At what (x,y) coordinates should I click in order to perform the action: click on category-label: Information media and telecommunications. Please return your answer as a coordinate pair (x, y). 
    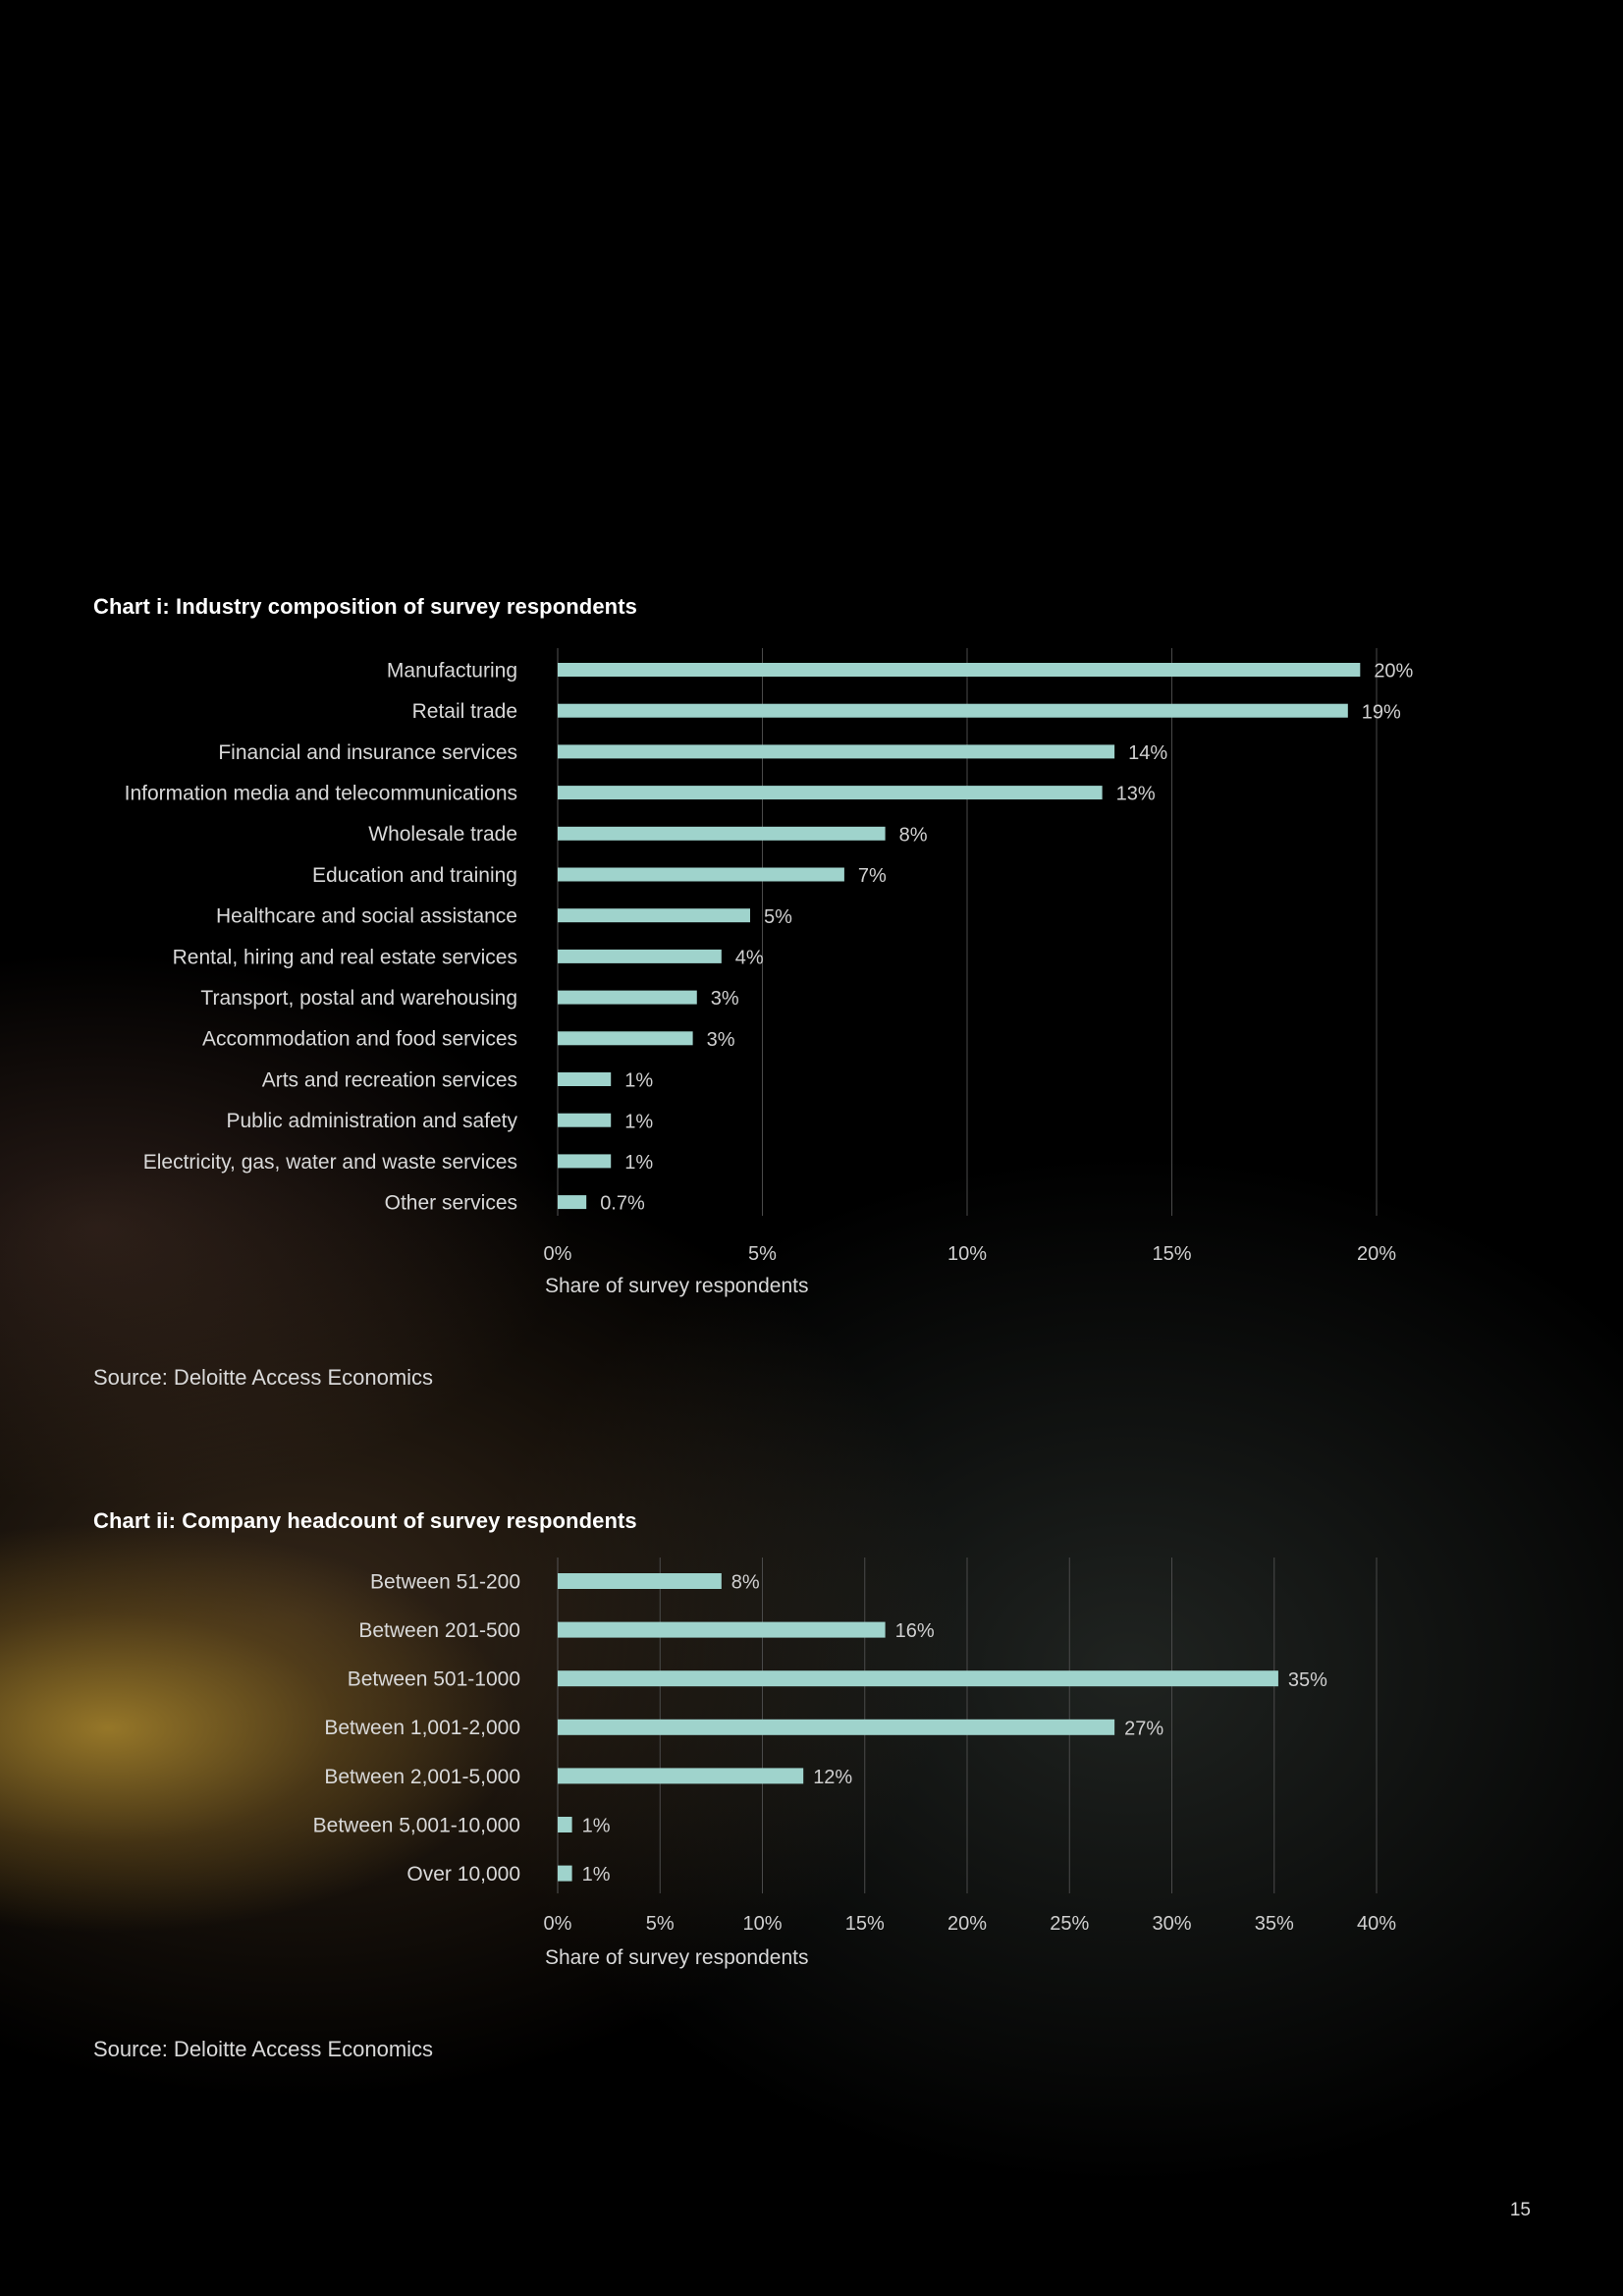
    Looking at the image, I should click on (321, 793).